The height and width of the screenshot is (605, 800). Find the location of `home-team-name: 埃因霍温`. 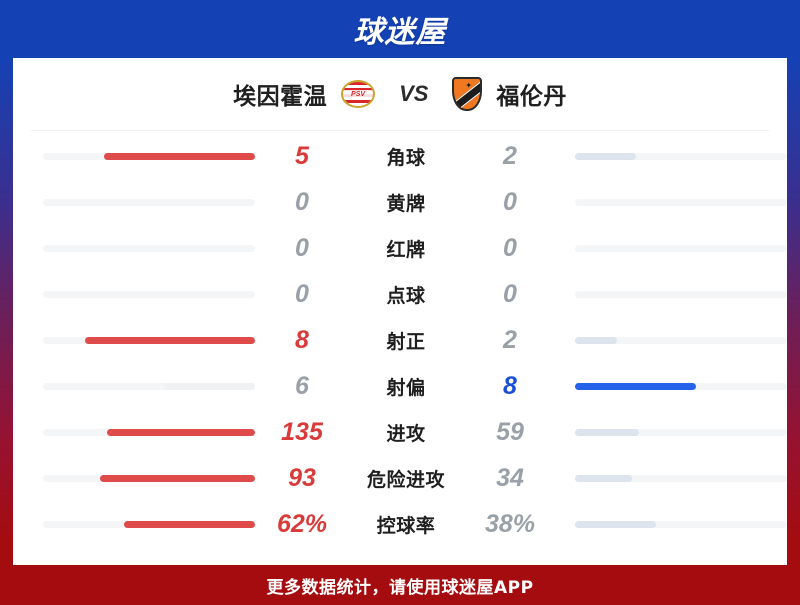

home-team-name: 埃因霍温 is located at coordinates (280, 97).